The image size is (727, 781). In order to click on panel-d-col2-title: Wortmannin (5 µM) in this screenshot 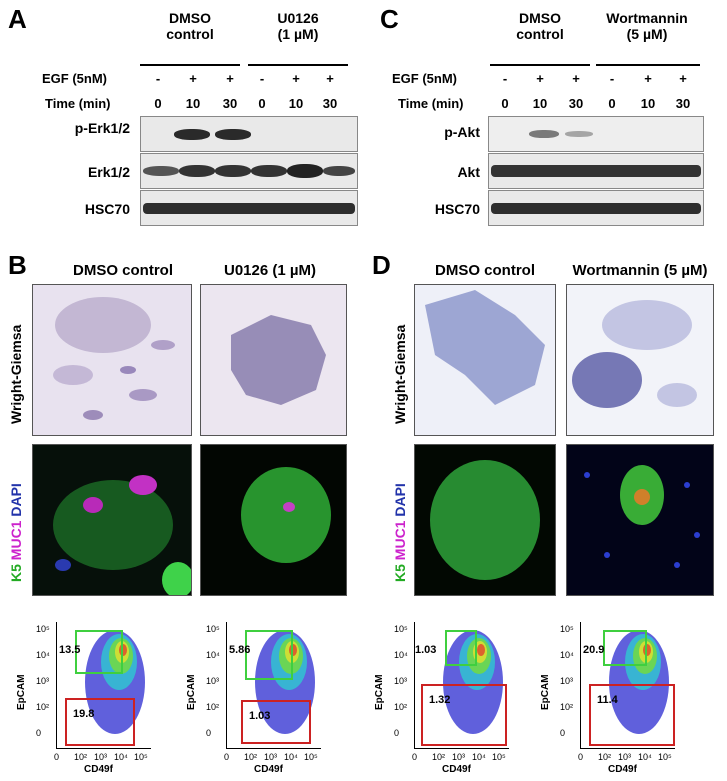, I will do `click(640, 270)`.